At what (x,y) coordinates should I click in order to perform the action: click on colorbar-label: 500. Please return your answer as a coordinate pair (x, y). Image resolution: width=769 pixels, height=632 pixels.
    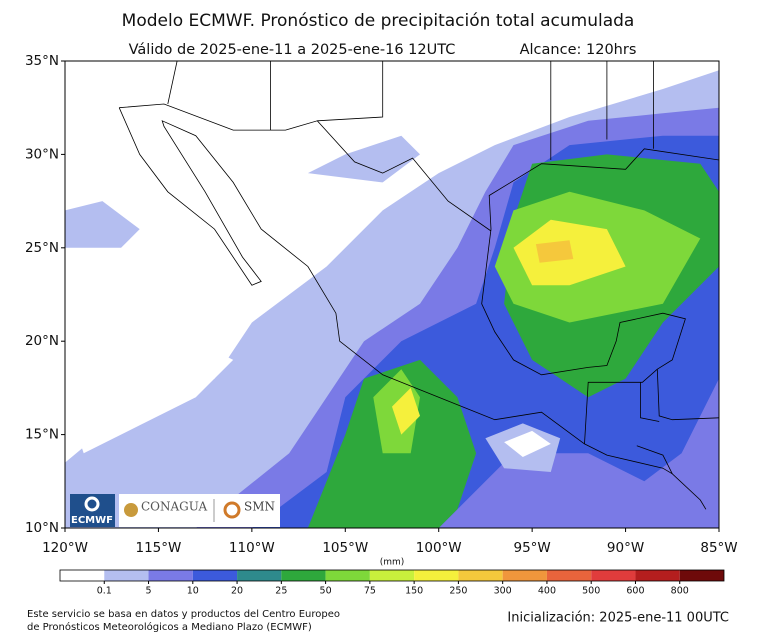
    Looking at the image, I should click on (591, 591).